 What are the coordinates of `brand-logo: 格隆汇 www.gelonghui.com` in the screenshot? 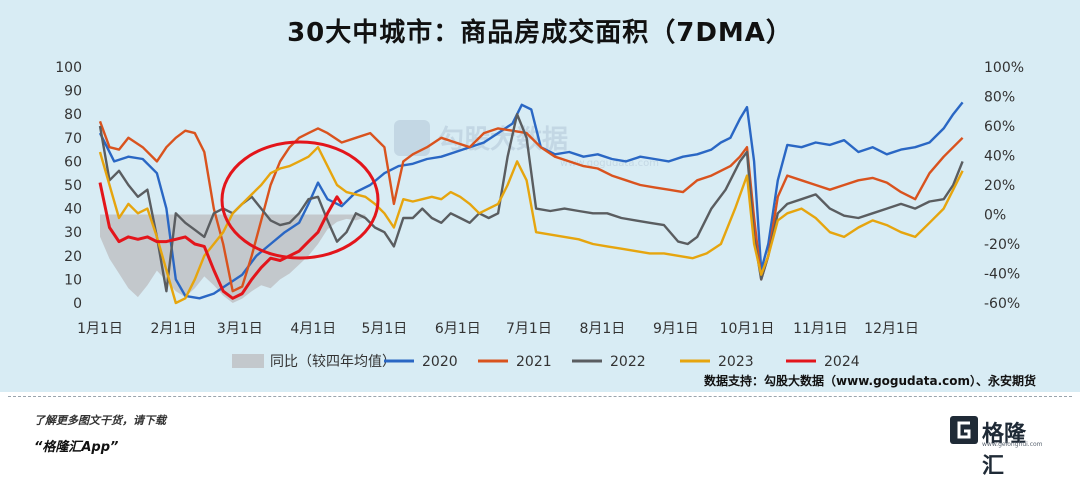 It's located at (998, 446).